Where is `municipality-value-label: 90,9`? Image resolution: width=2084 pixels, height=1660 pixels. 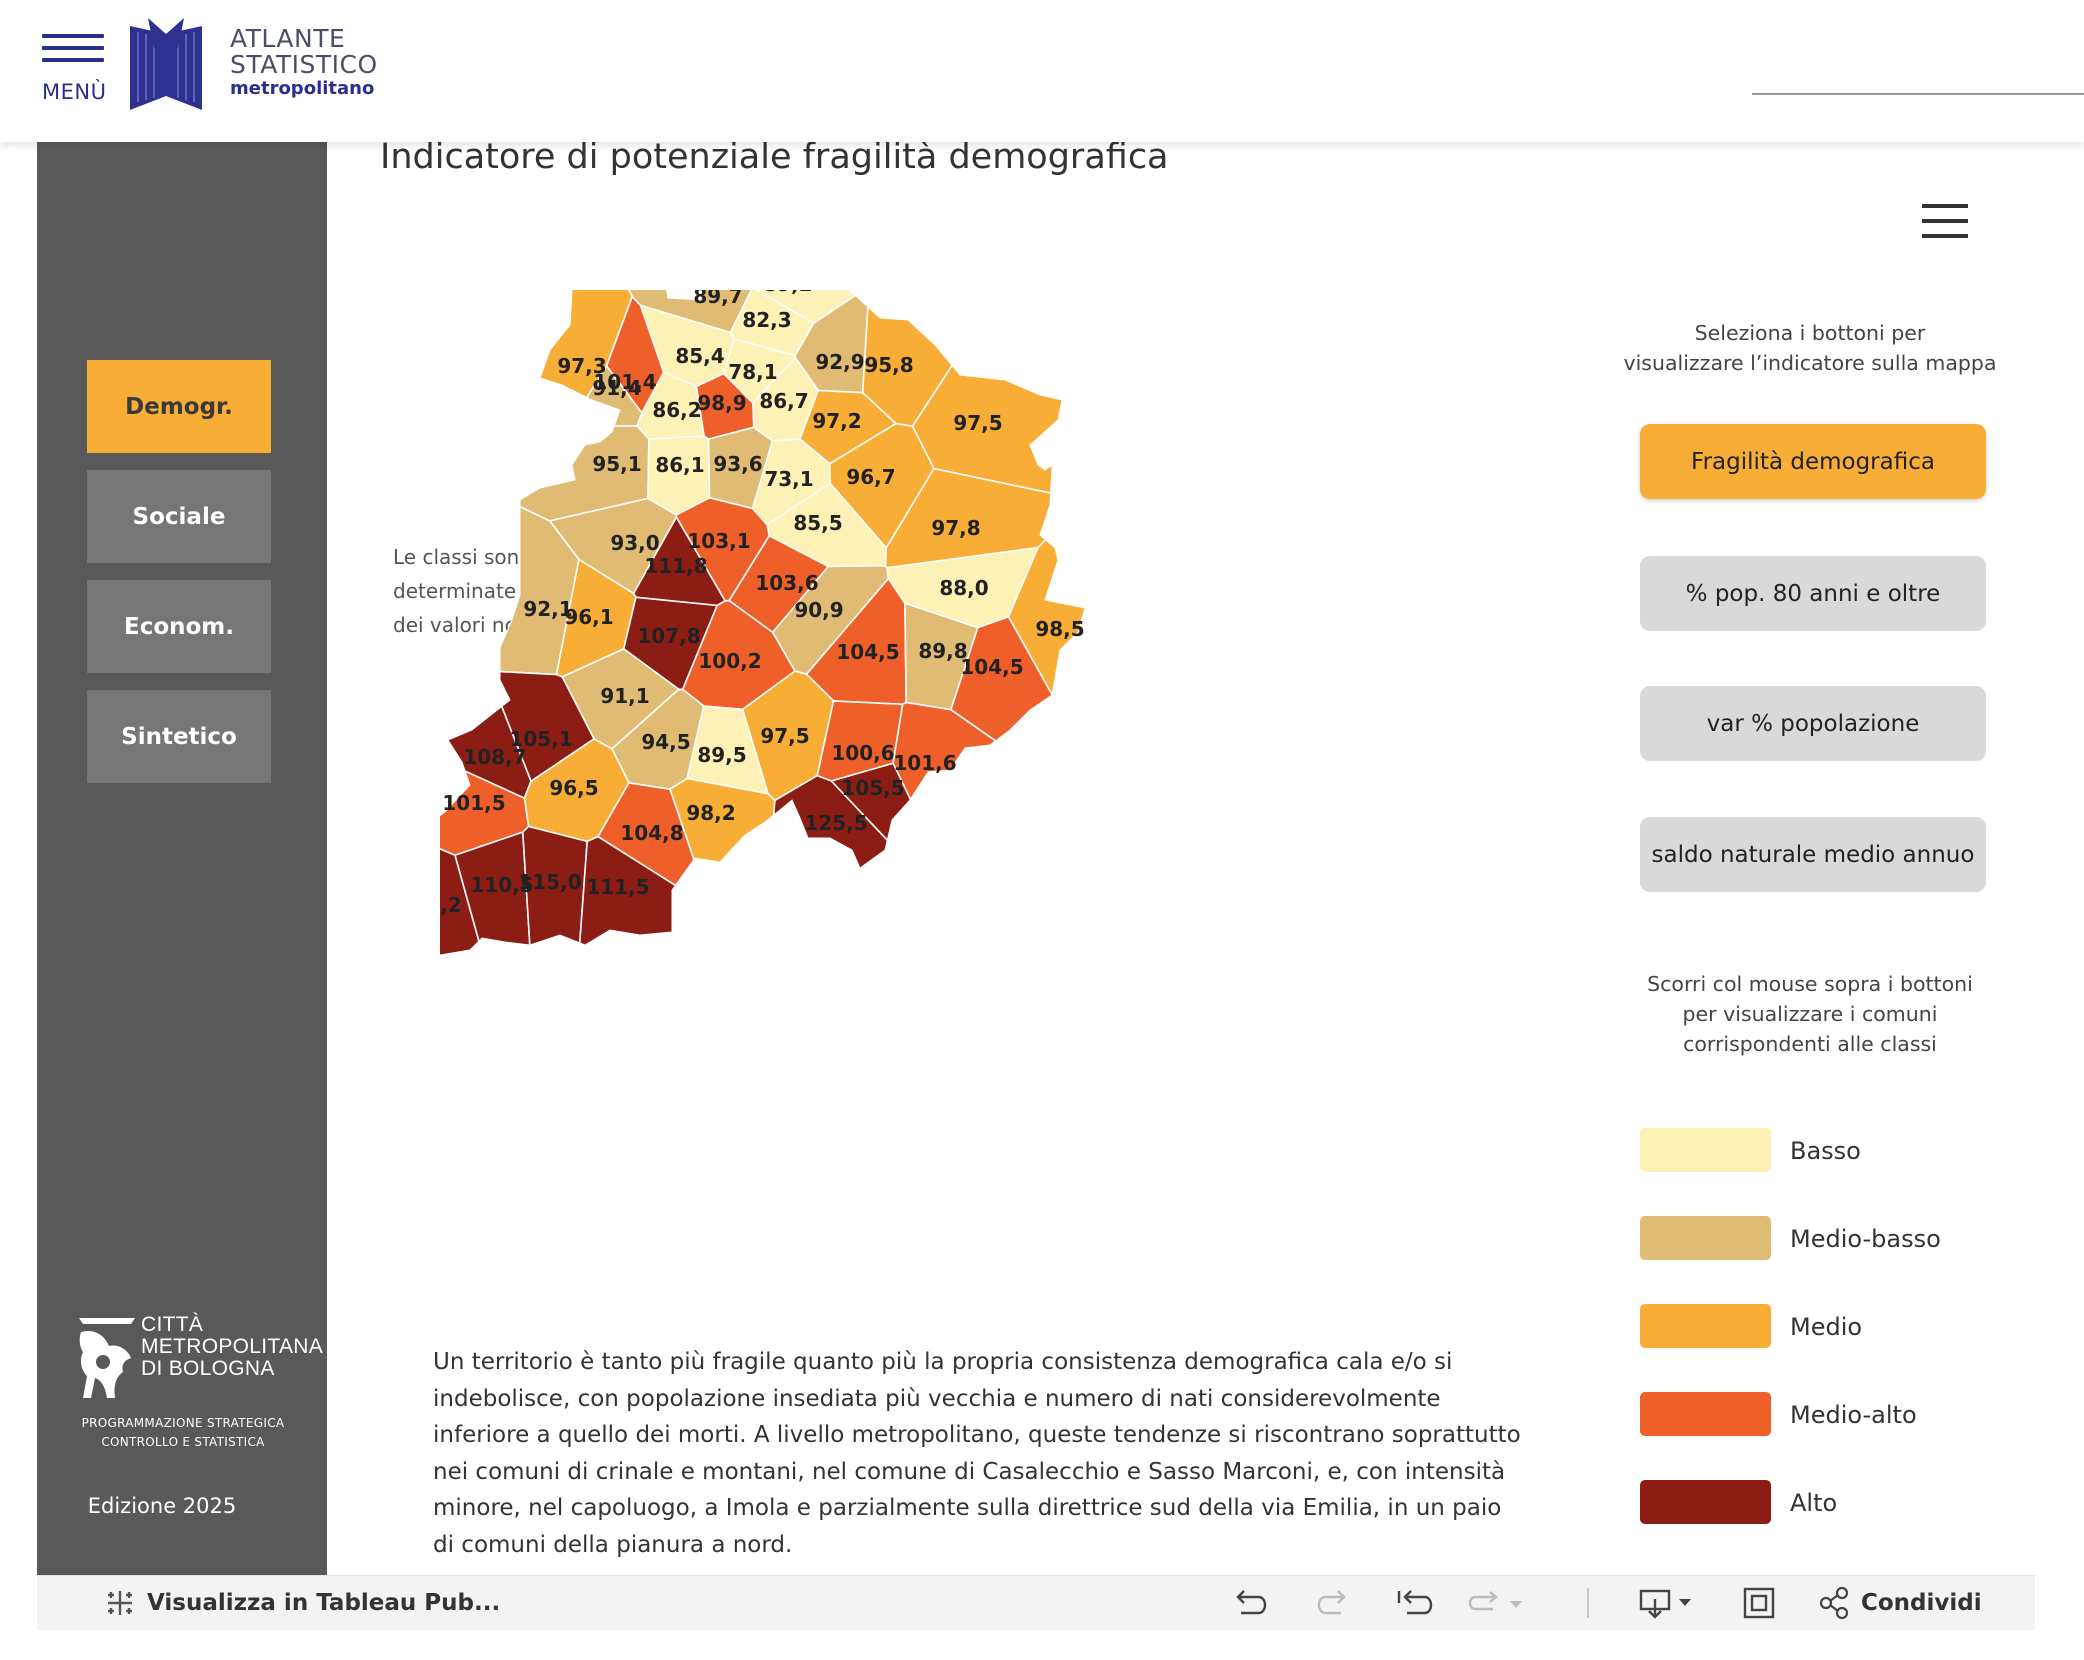
municipality-value-label: 90,9 is located at coordinates (818, 610).